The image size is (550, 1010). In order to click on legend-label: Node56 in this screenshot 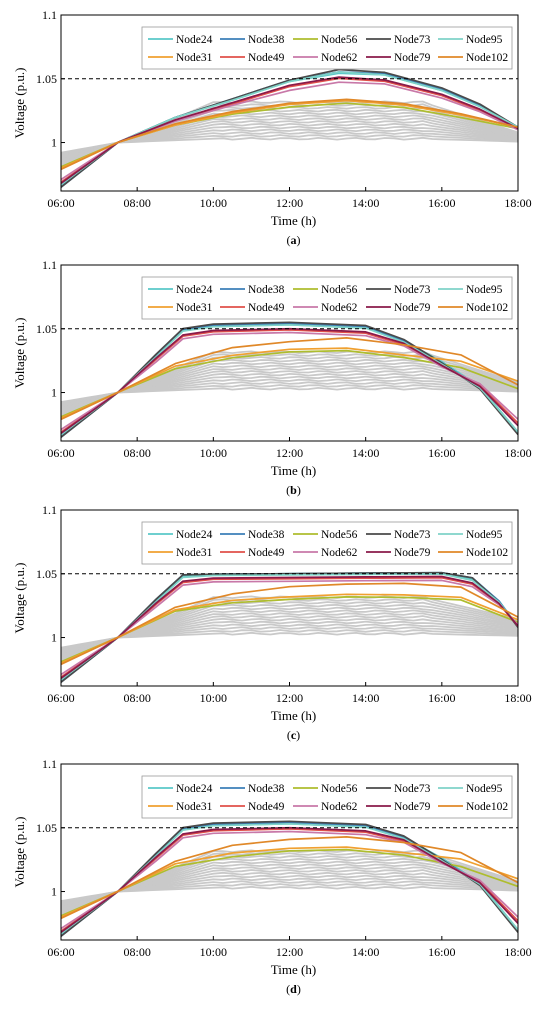, I will do `click(339, 40)`.